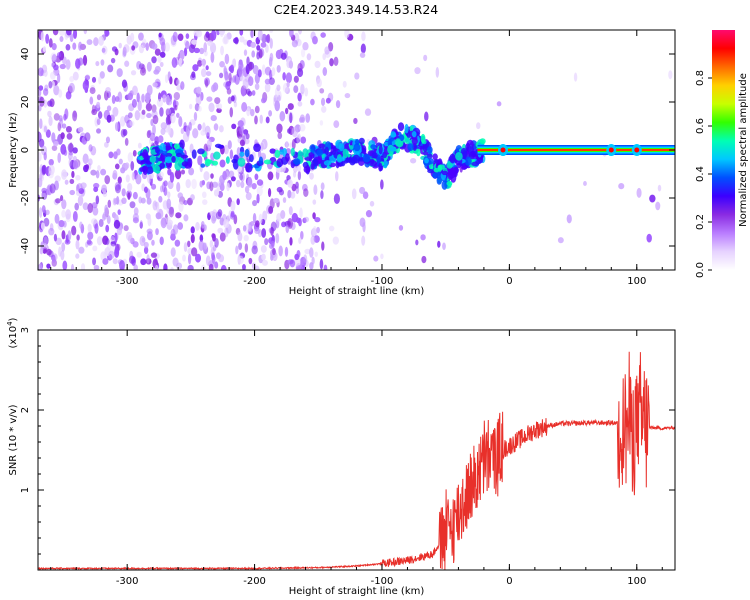  Describe the element at coordinates (700, 174) in the screenshot. I see `colorbar-tick-label: 0.4` at that location.